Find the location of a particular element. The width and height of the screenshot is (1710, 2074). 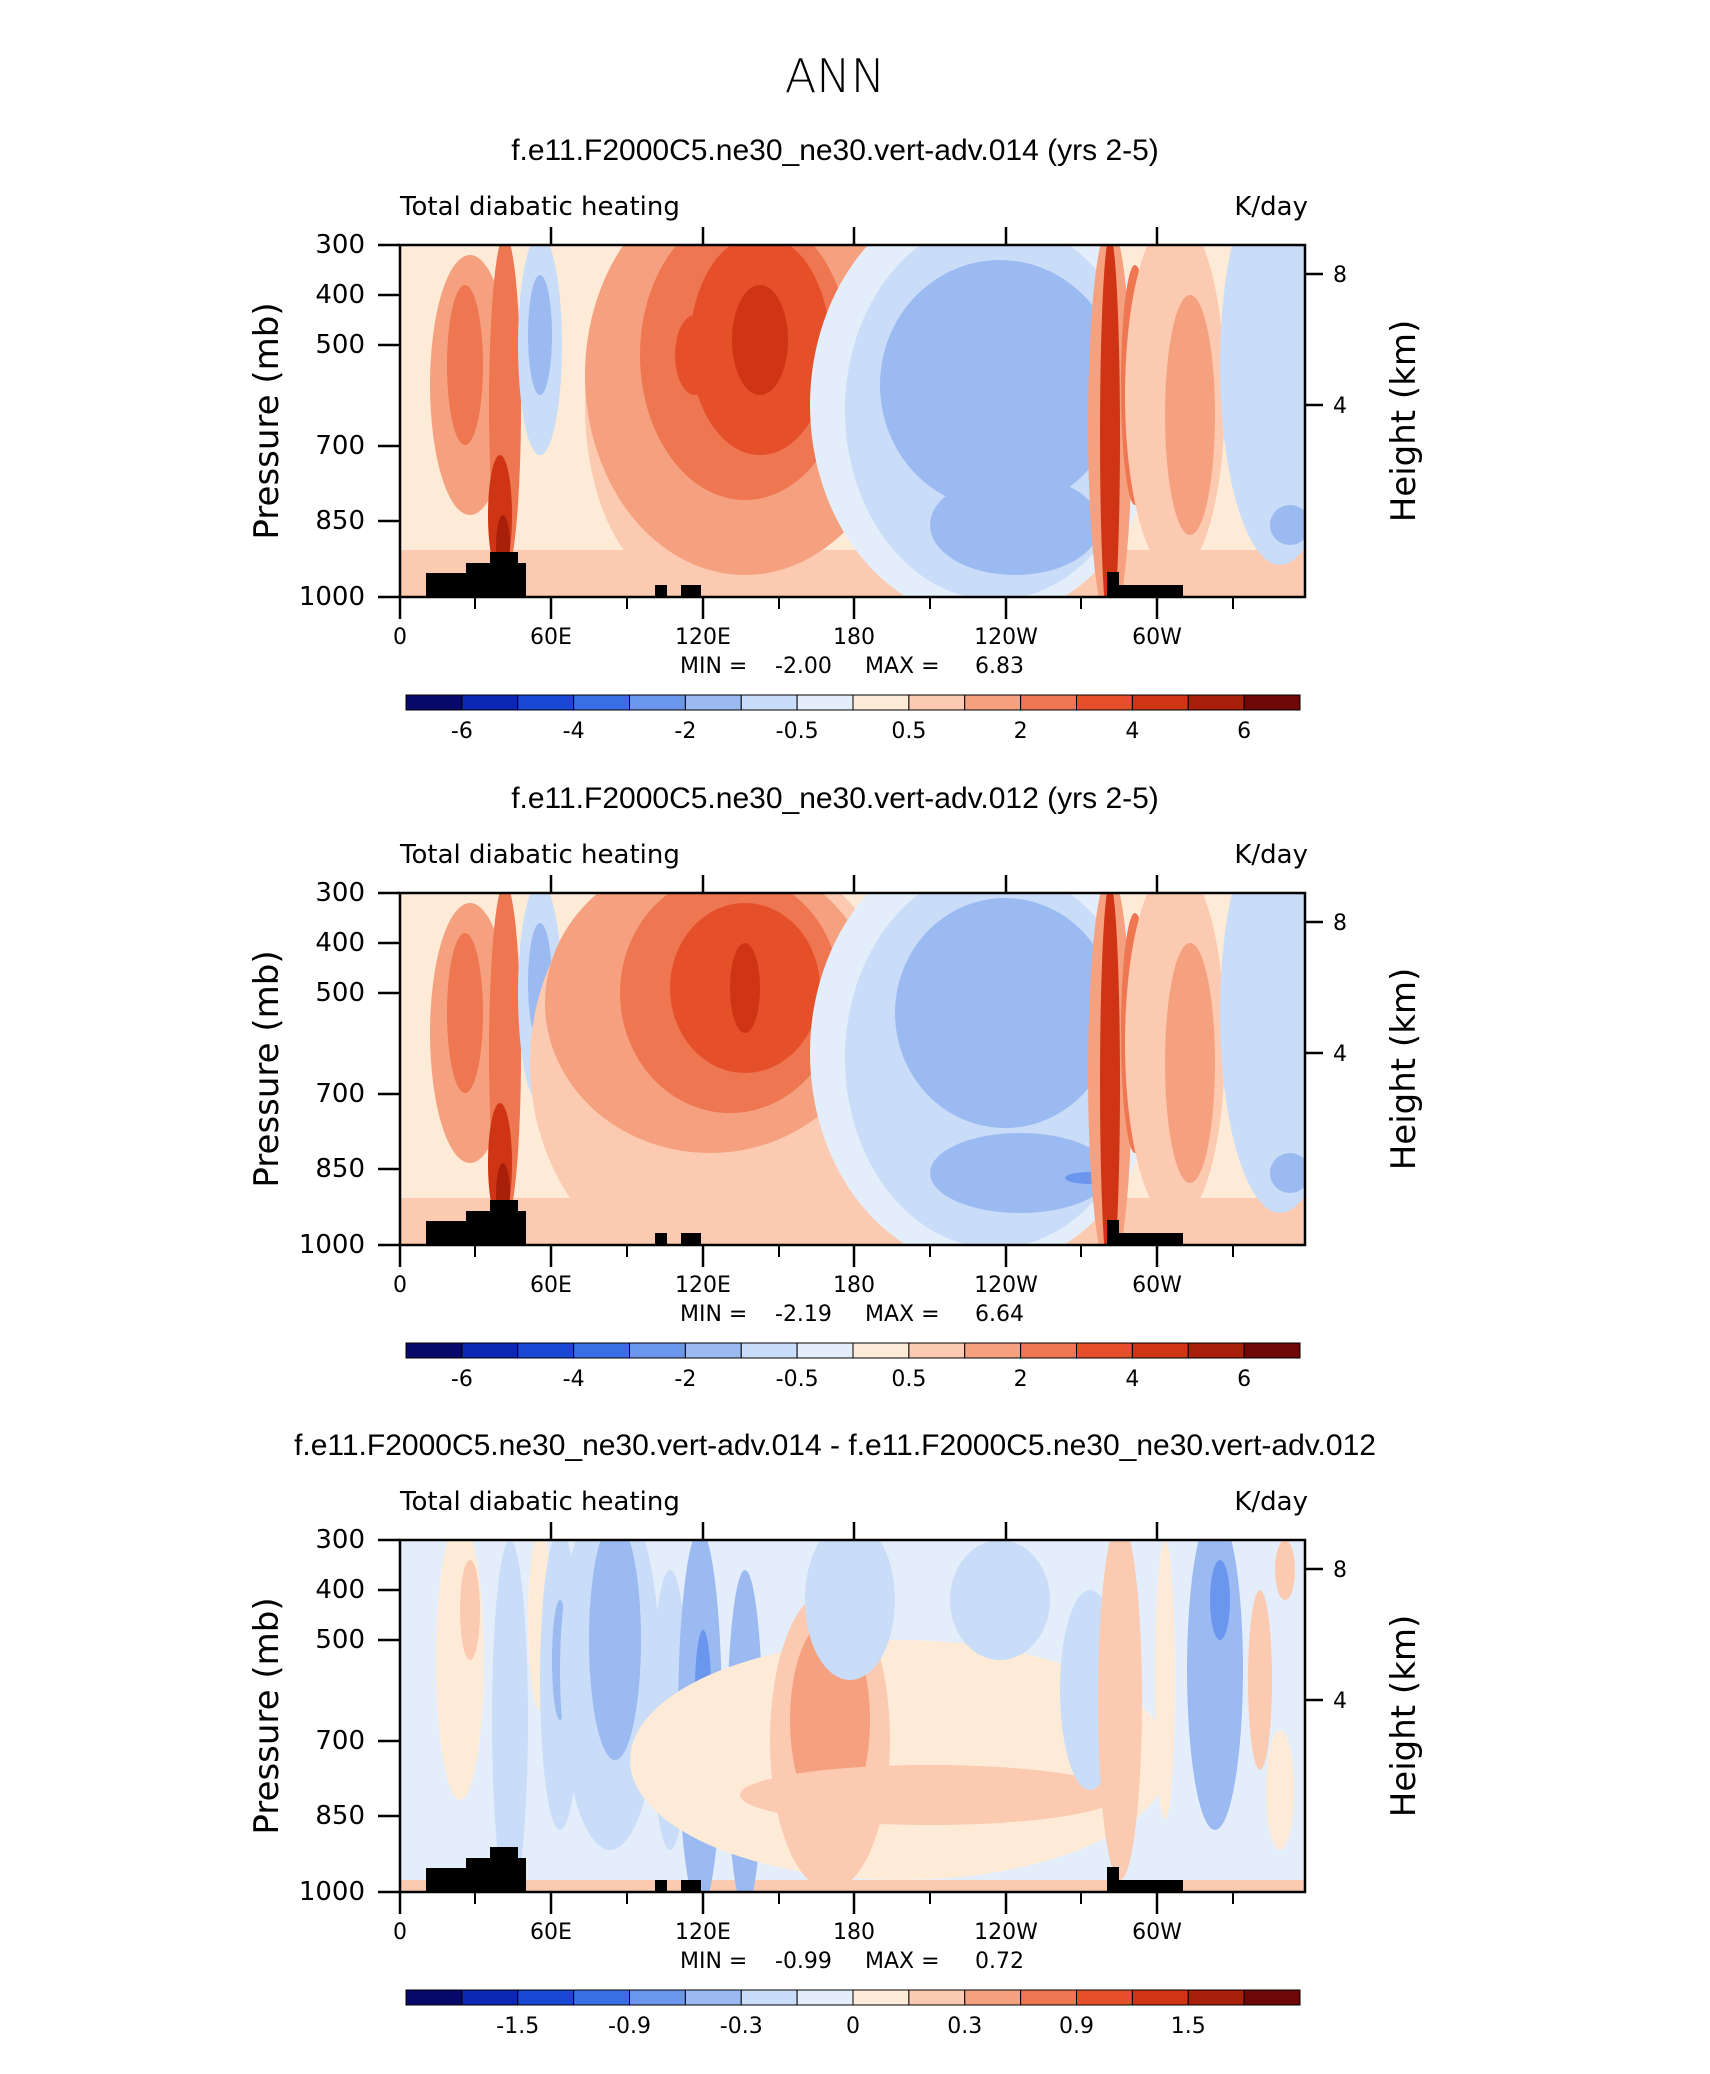

x-tick-label: 60E is located at coordinates (551, 637).